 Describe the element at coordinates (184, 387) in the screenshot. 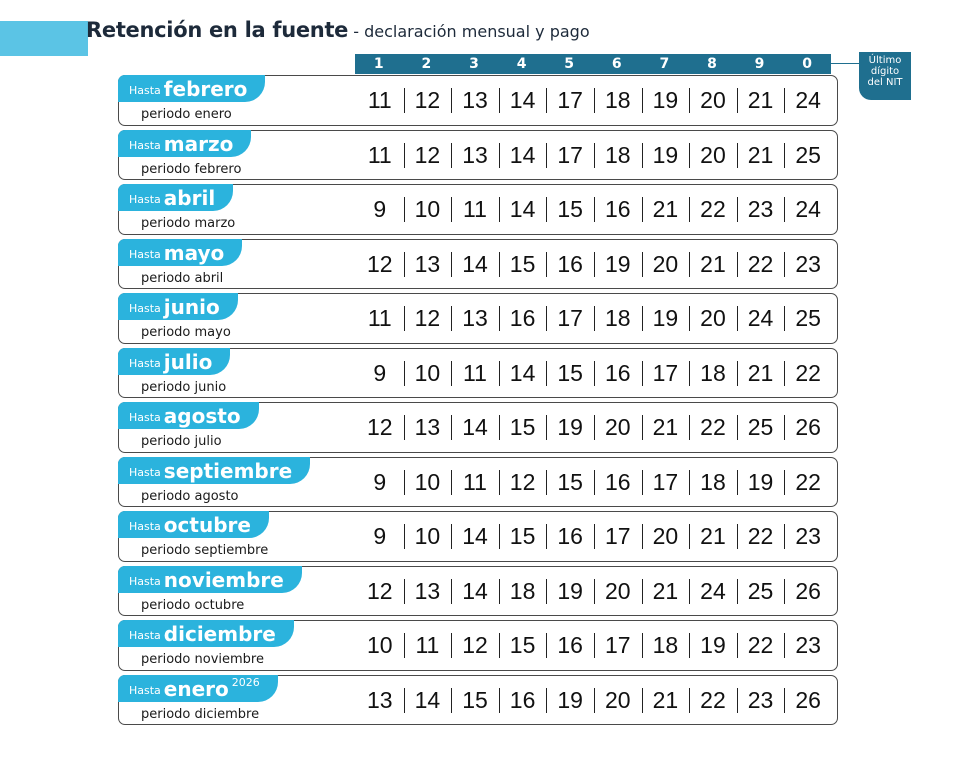

I see `period-label: periodo junio` at that location.